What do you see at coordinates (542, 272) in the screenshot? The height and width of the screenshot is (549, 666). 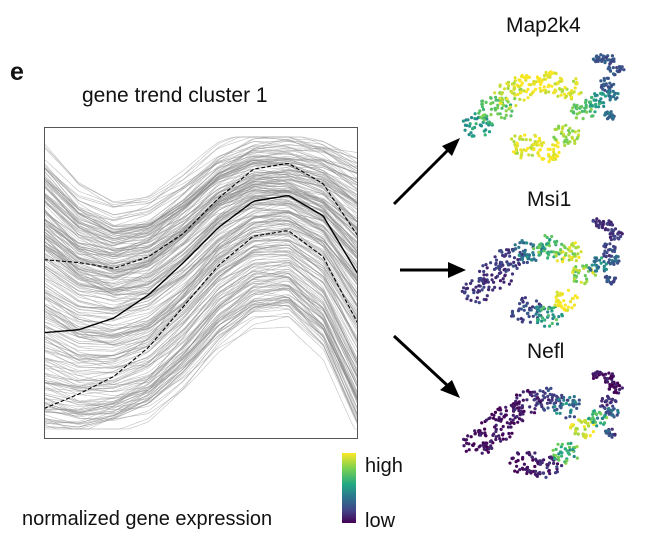 I see `umap-plot-msi1` at bounding box center [542, 272].